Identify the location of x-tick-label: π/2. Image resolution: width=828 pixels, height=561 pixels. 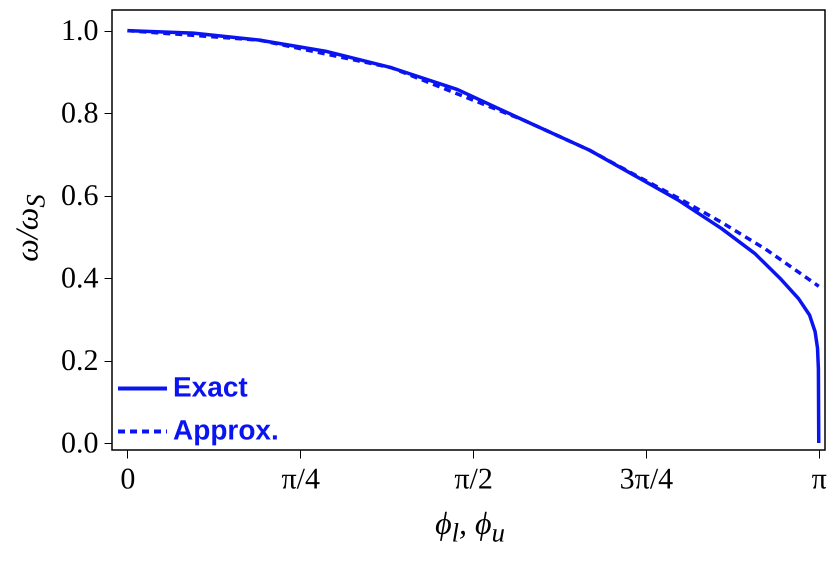
(473, 479).